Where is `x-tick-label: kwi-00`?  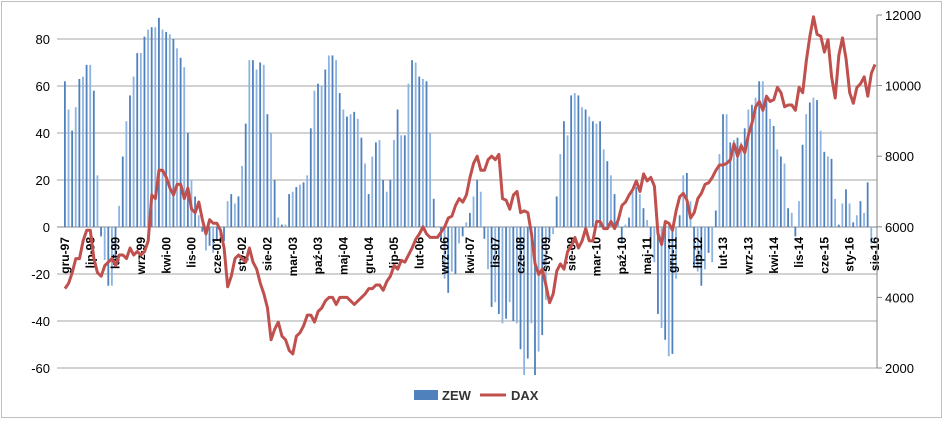
x-tick-label: kwi-00 is located at coordinates (166, 255).